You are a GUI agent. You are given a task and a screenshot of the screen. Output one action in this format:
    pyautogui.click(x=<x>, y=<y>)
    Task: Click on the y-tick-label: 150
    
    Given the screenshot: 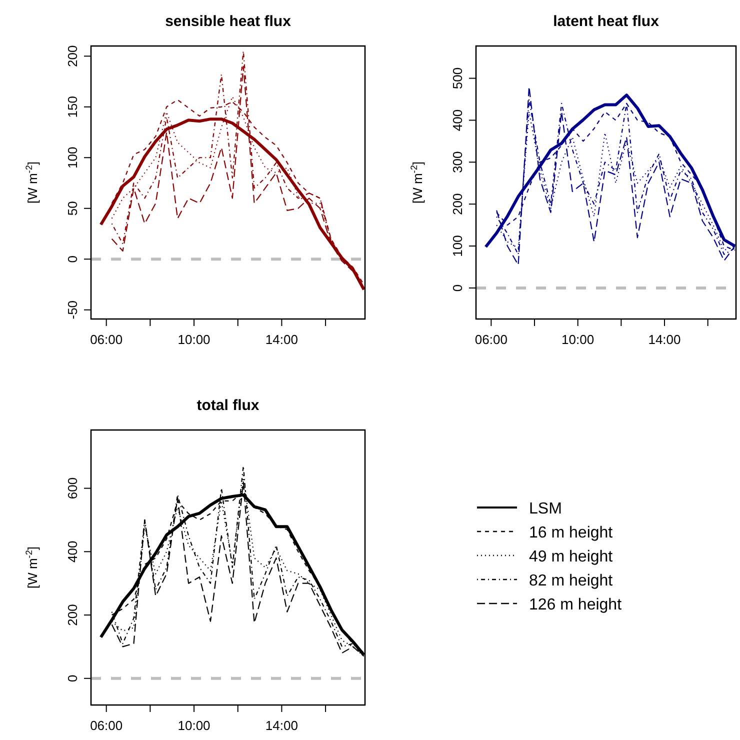 What is the action you would take?
    pyautogui.click(x=72, y=107)
    